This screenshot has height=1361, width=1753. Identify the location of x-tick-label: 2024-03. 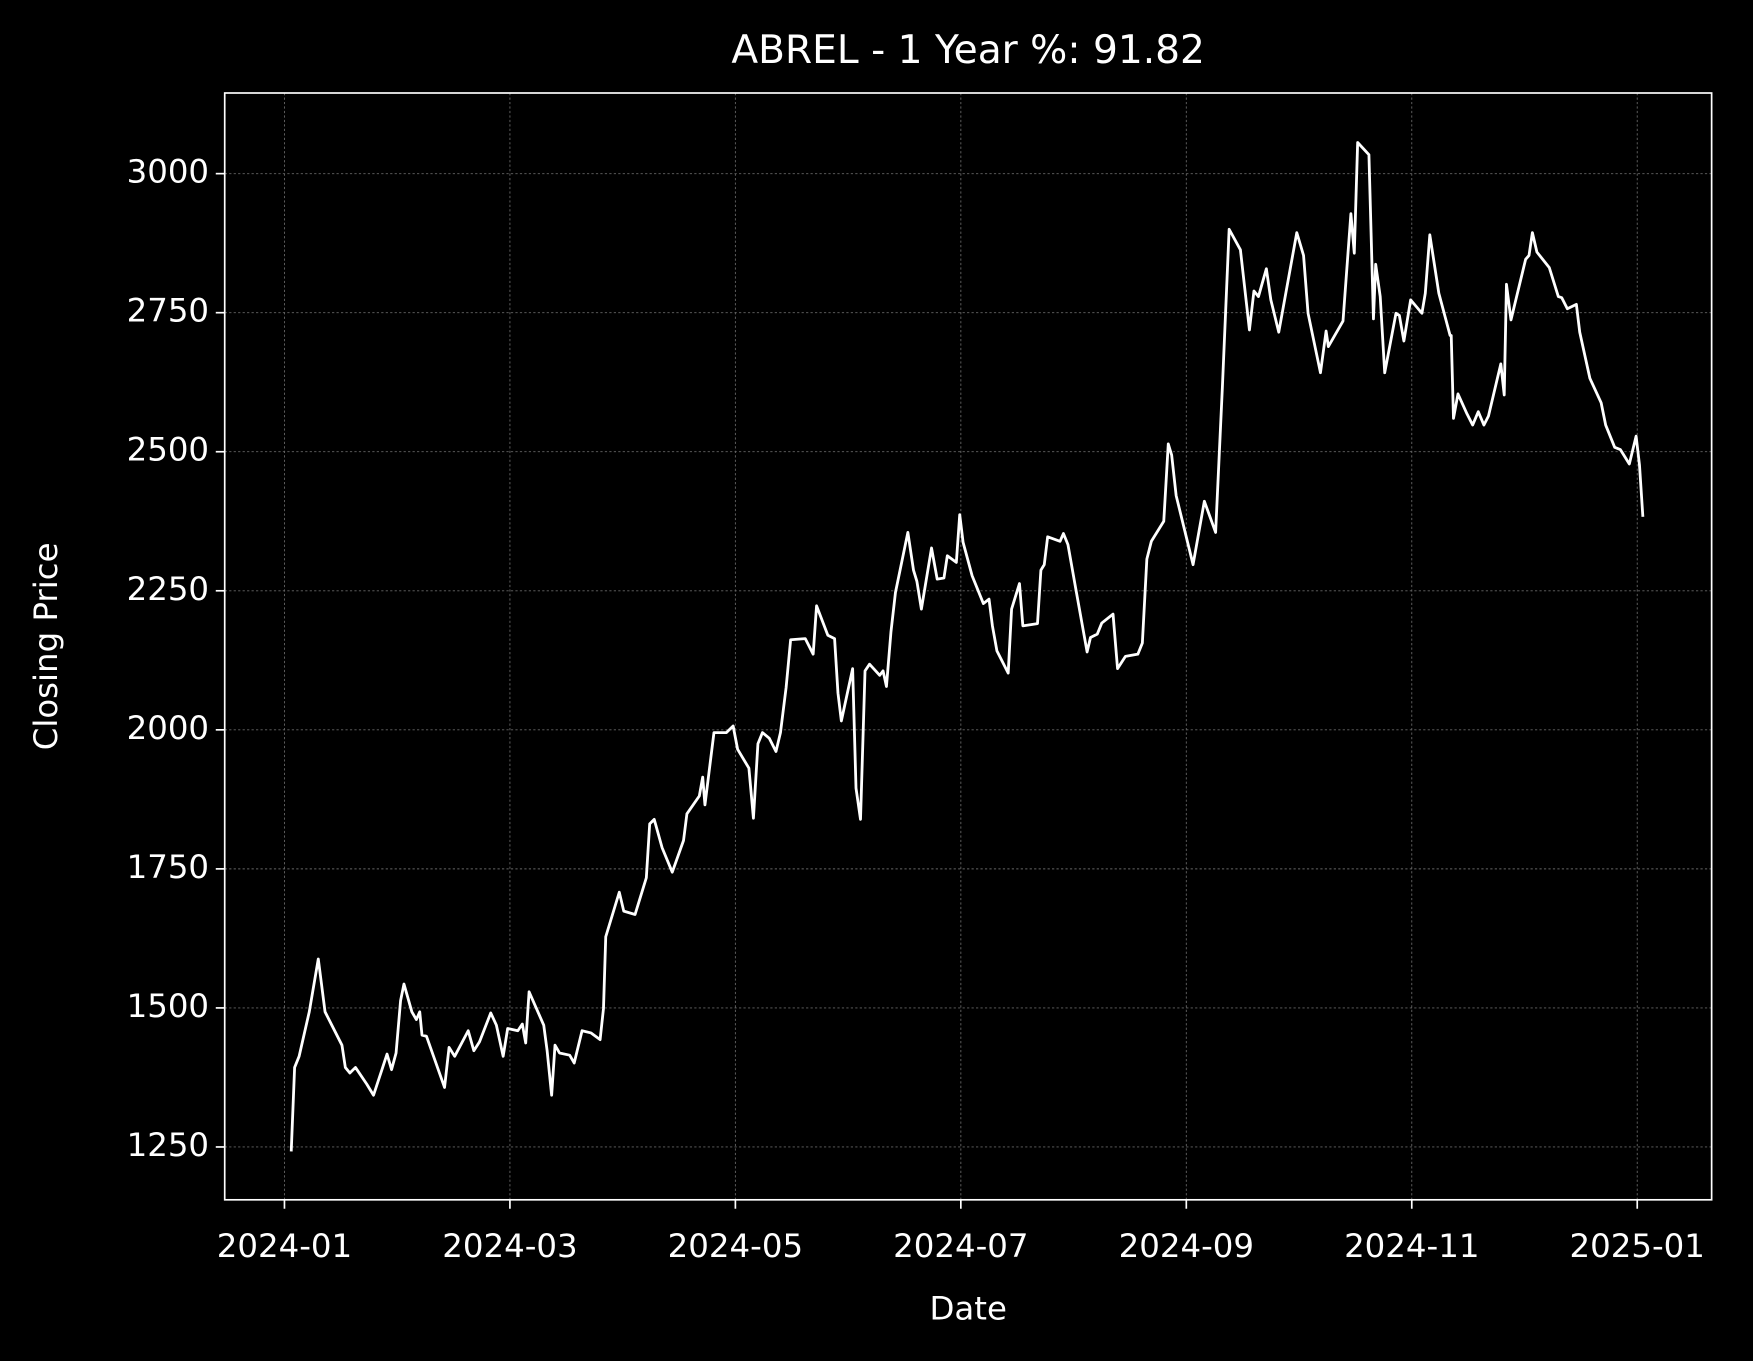
(509, 1246).